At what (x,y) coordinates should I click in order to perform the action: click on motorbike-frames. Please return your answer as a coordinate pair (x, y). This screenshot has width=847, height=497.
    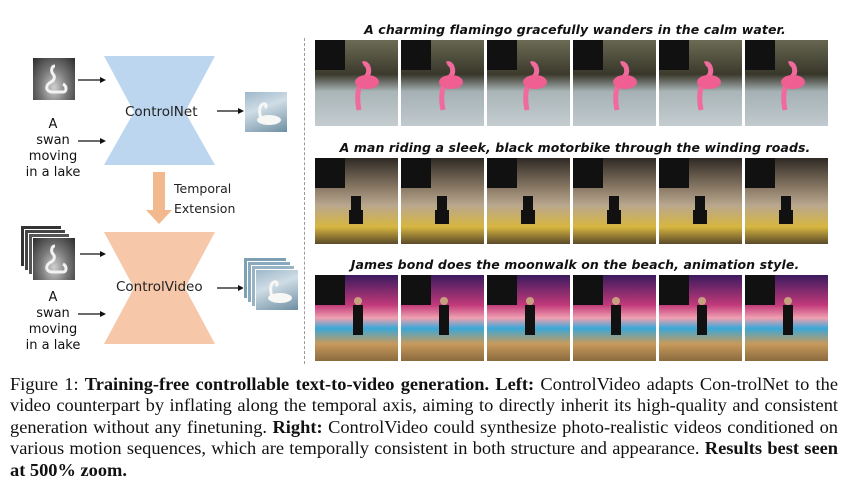
    Looking at the image, I should click on (571, 201).